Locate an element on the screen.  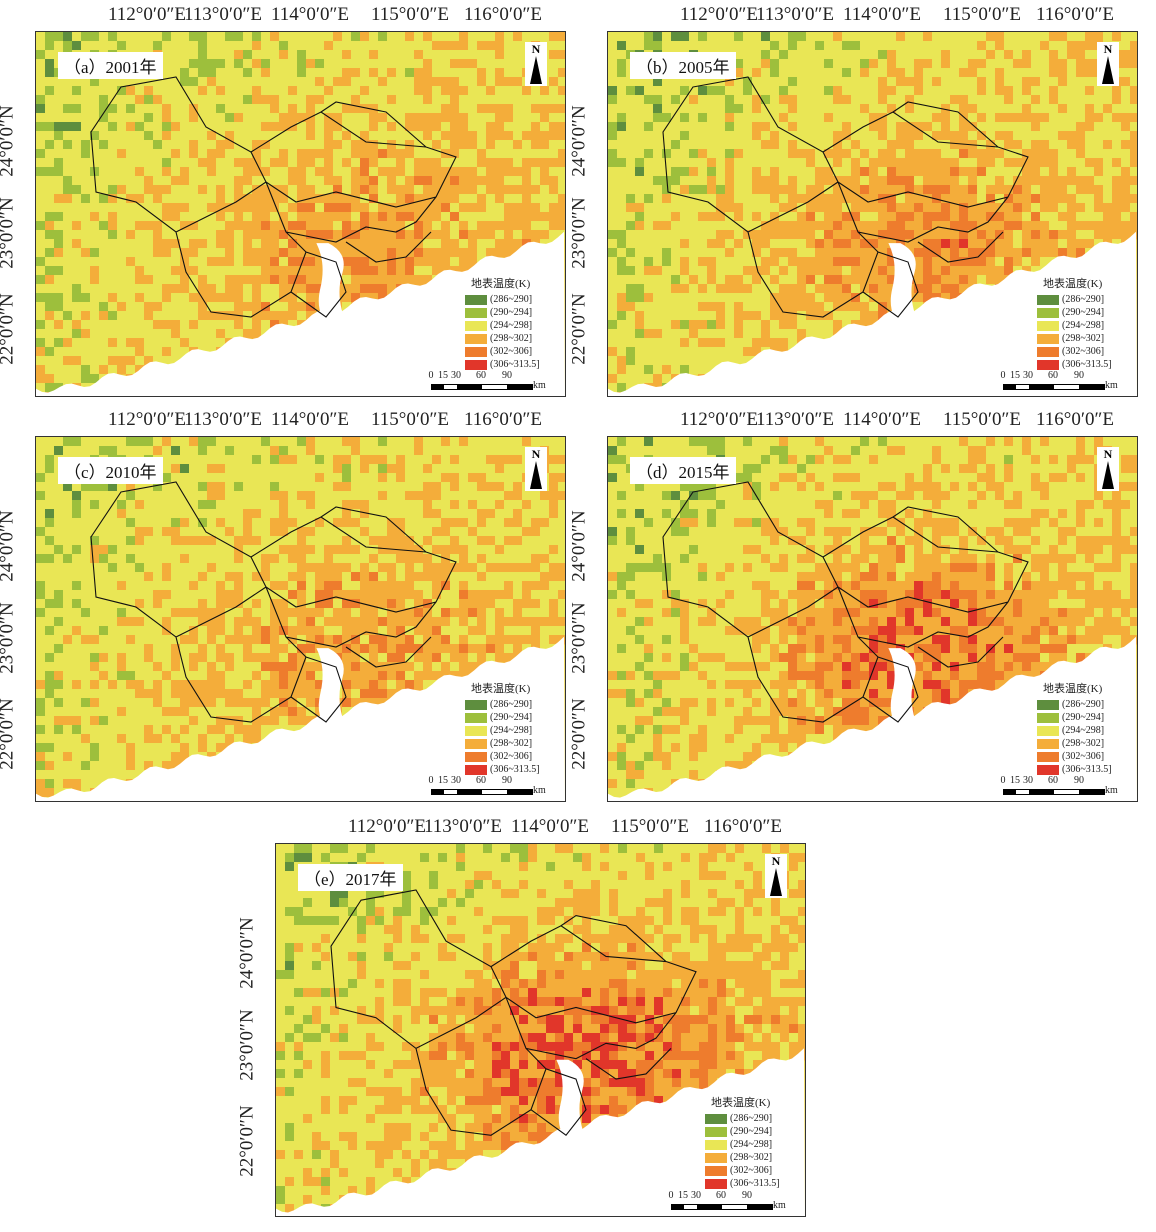
lat-label: 22°0′0″N is located at coordinates (9, 329).